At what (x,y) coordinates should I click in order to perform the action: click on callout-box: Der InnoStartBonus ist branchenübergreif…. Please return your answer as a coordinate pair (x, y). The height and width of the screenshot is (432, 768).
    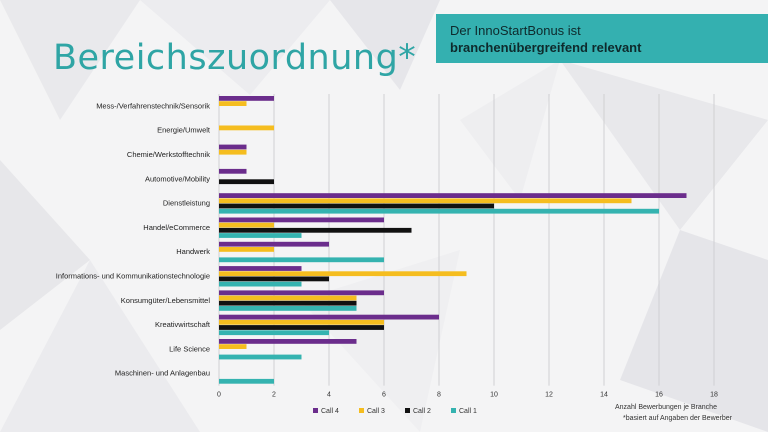
    Looking at the image, I should click on (602, 38).